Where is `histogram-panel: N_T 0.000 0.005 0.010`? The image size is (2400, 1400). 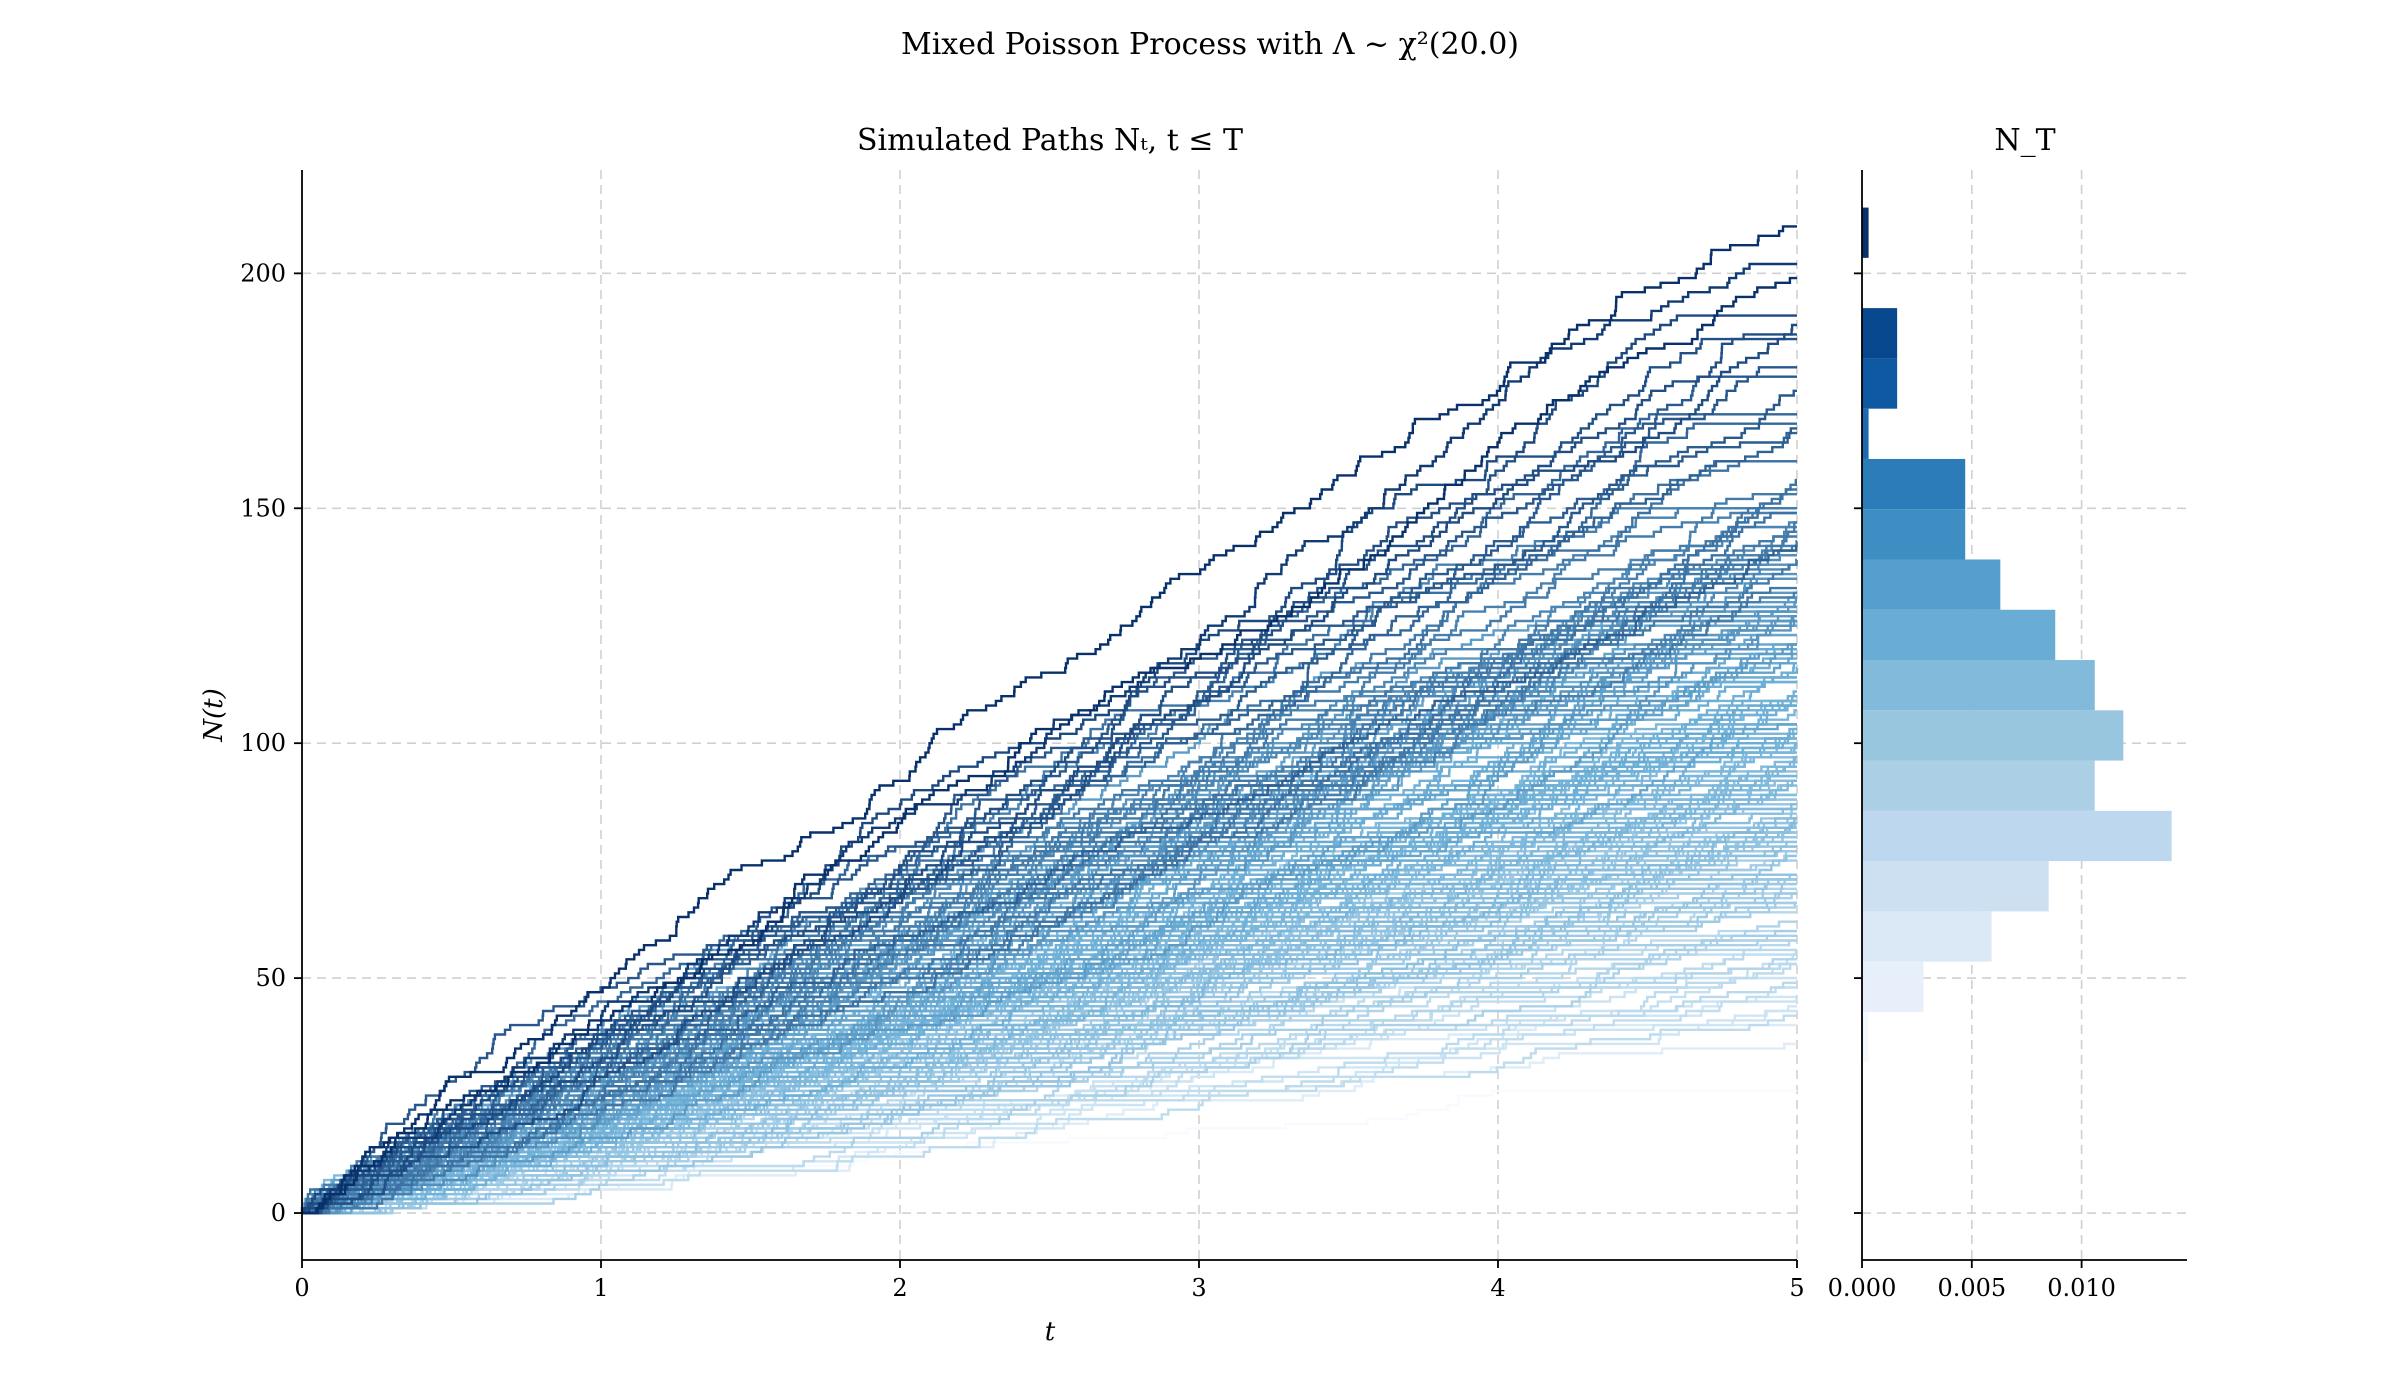
histogram-panel: N_T 0.000 0.005 0.010 is located at coordinates (2007, 712).